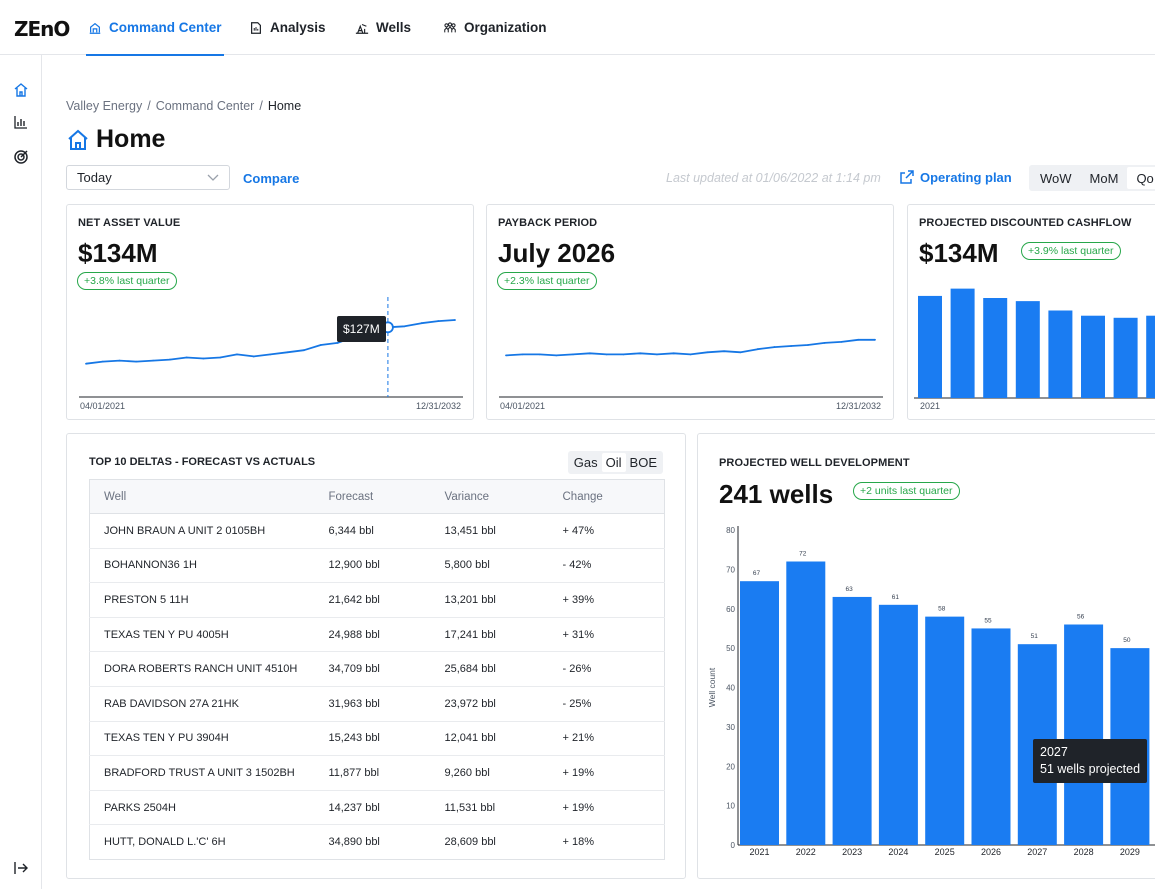 The image size is (1155, 889). What do you see at coordinates (1056, 178) in the screenshot?
I see `period-wow: WoW` at bounding box center [1056, 178].